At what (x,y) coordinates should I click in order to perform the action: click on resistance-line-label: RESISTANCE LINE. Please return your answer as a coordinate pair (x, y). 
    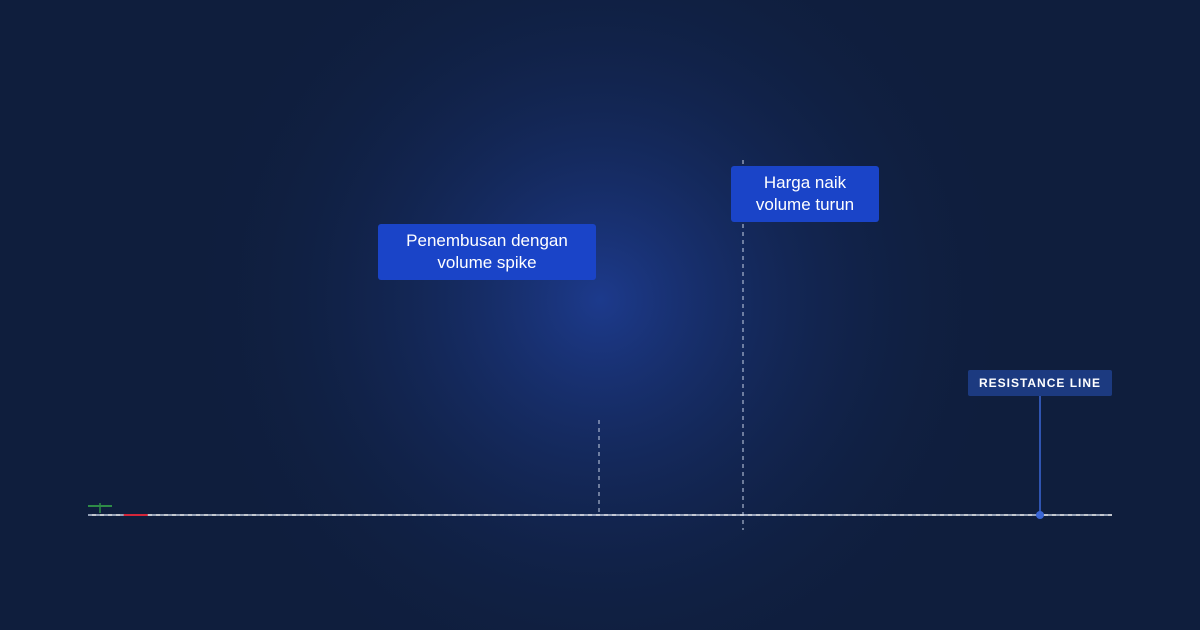
    Looking at the image, I should click on (1040, 383).